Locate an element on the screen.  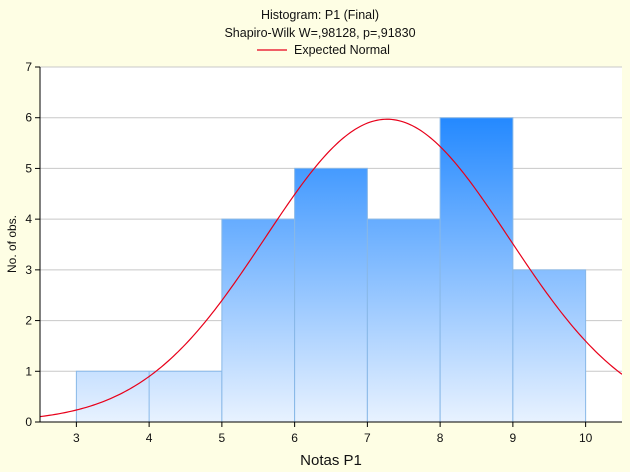
x-tick-label: 4 is located at coordinates (149, 438).